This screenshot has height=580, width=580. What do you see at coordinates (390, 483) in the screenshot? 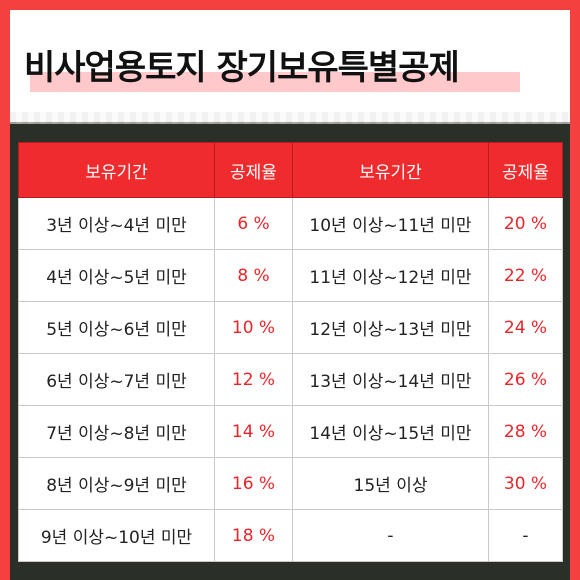
I see `period-cell: 15년 이상` at bounding box center [390, 483].